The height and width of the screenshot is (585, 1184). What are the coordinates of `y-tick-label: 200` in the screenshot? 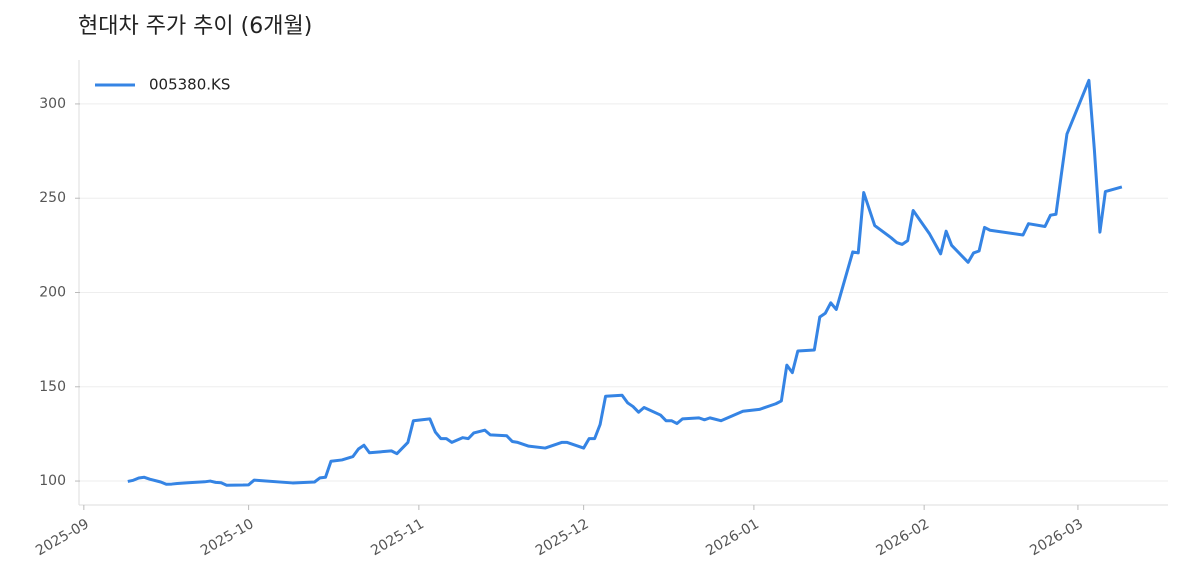 It's located at (52, 292).